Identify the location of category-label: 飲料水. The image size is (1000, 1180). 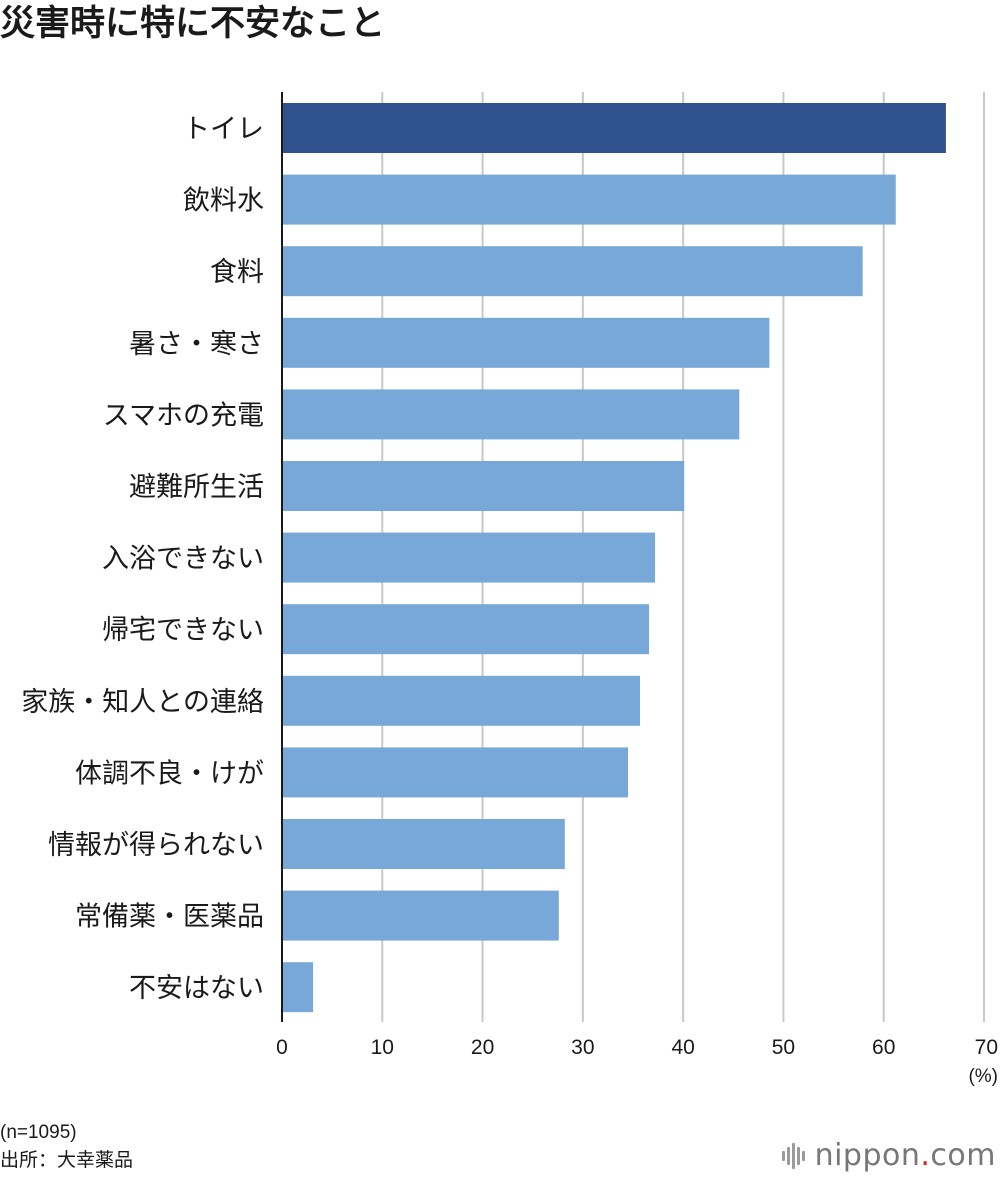
(223, 201).